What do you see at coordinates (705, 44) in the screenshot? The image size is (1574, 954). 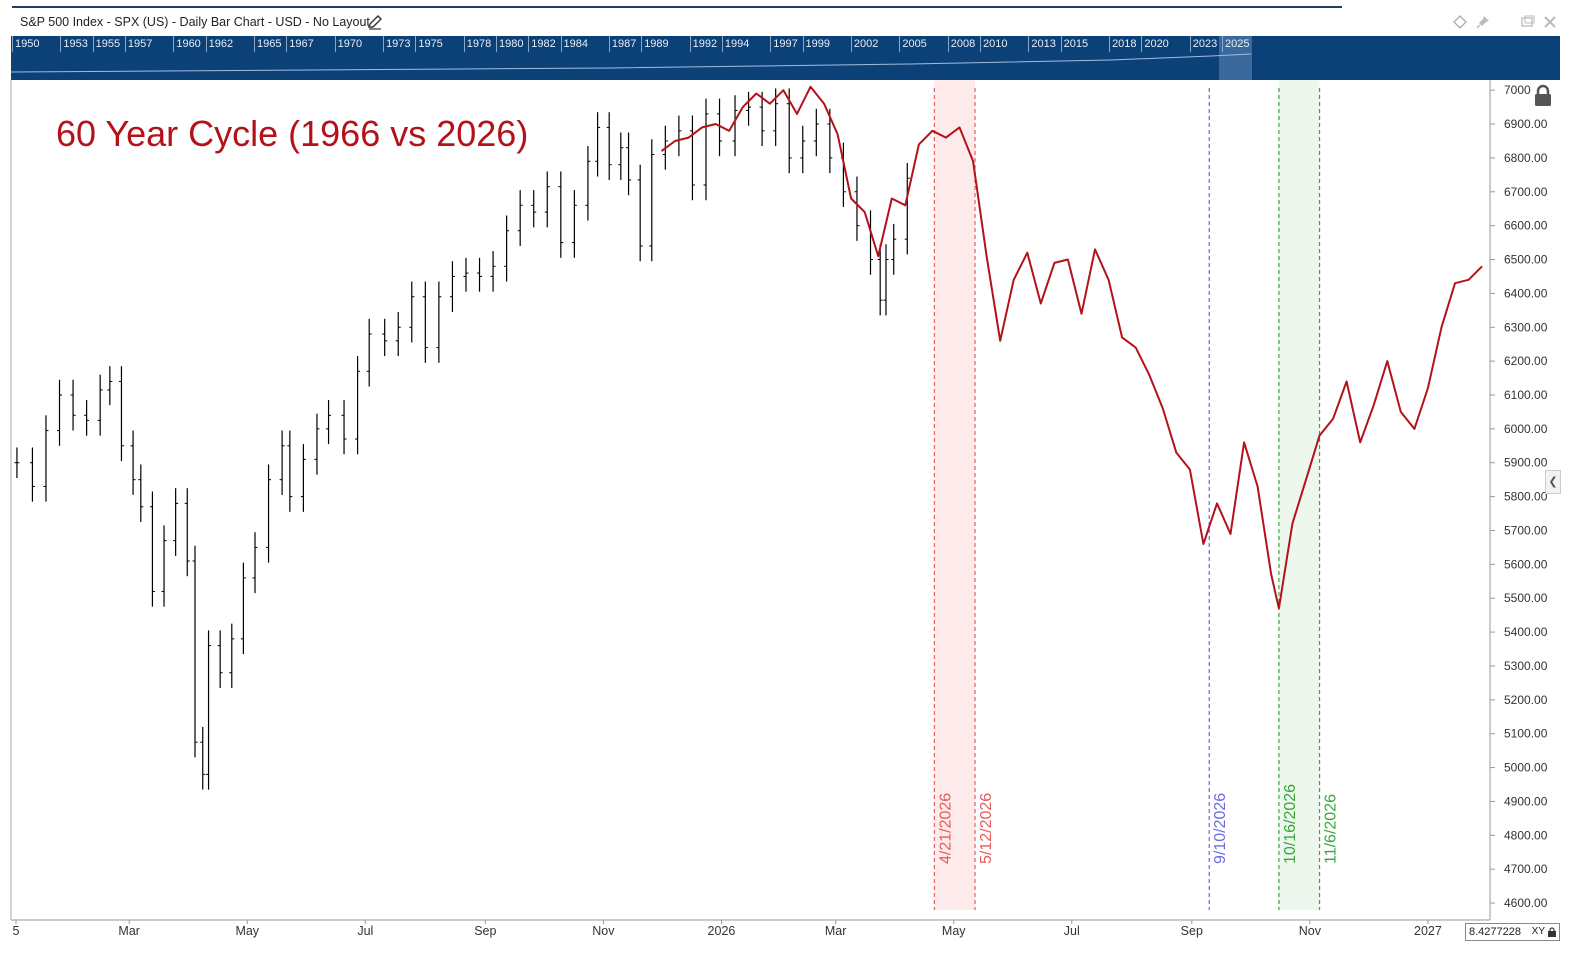 I see `navigator-year: 1992` at bounding box center [705, 44].